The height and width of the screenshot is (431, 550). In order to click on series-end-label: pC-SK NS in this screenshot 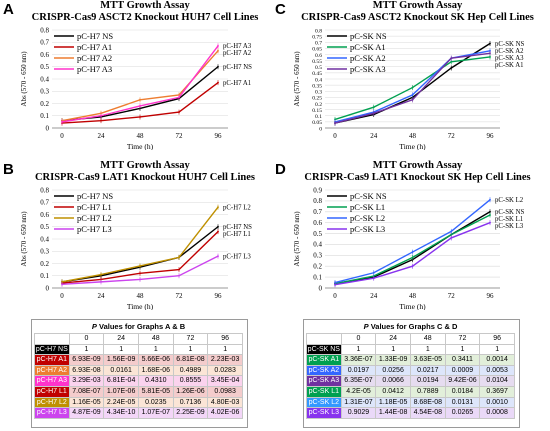, I will do `click(509, 212)`.